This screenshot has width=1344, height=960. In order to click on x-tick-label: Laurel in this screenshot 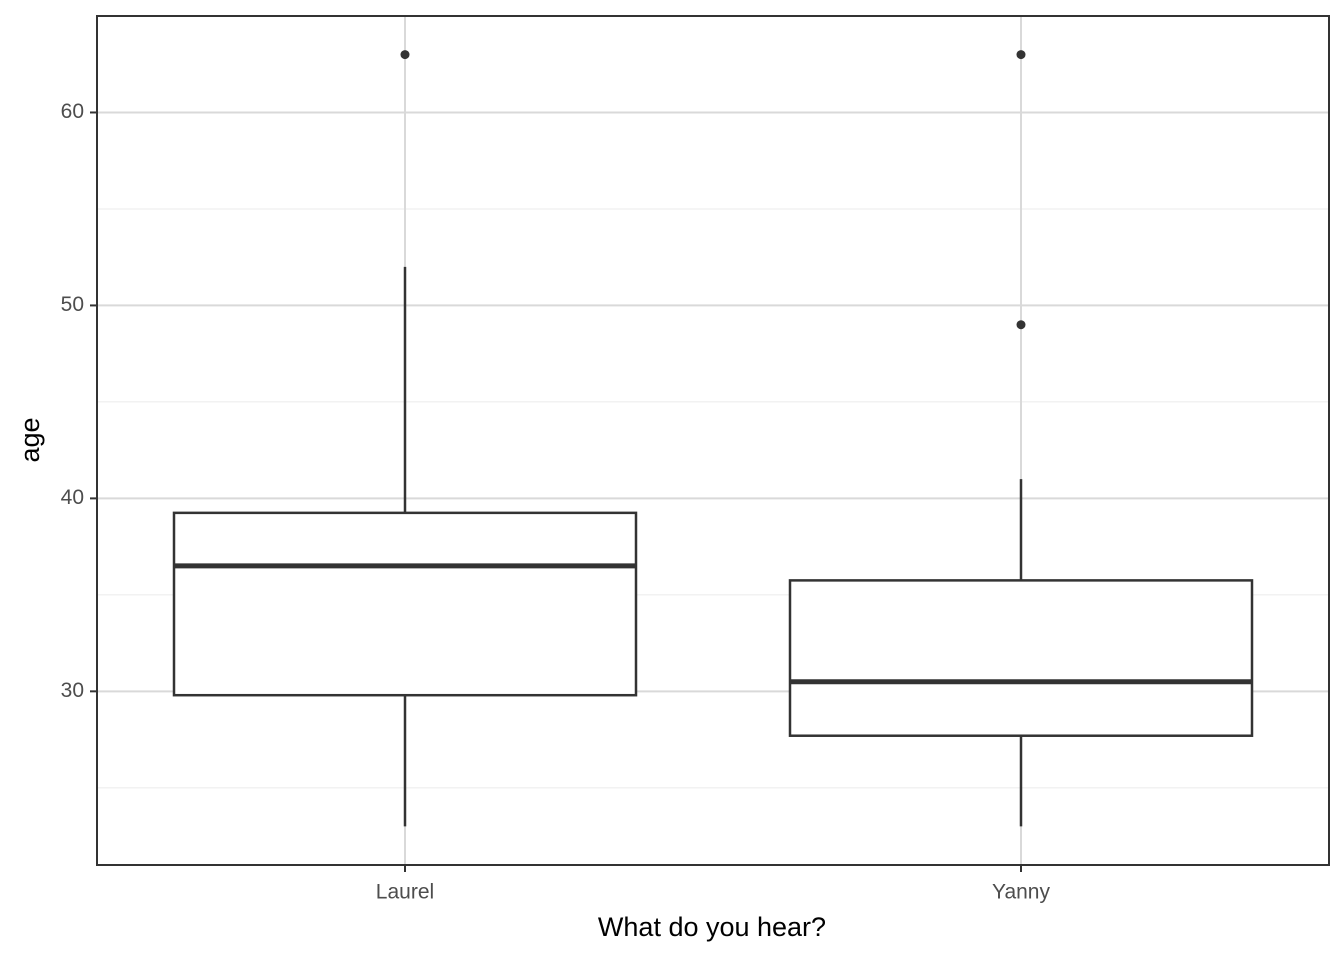, I will do `click(405, 892)`.